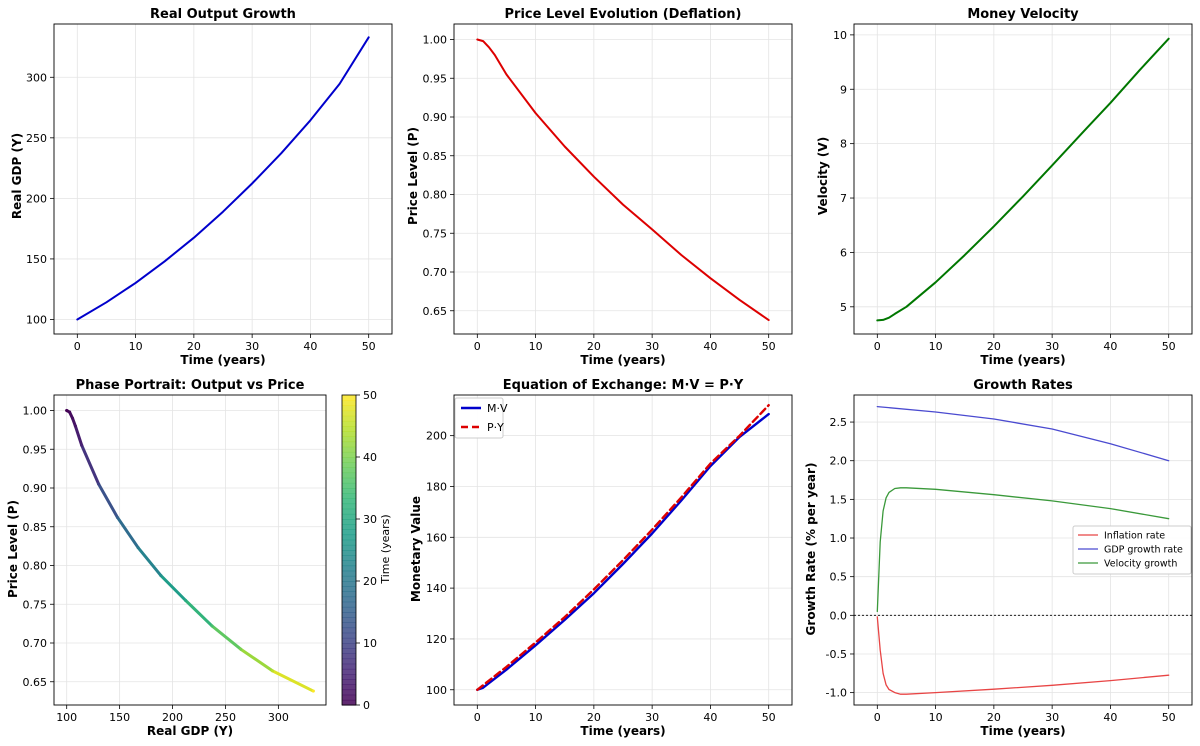 This screenshot has height=746, width=1200. I want to click on legend-label-inflation: Inflation rate, so click(1134, 536).